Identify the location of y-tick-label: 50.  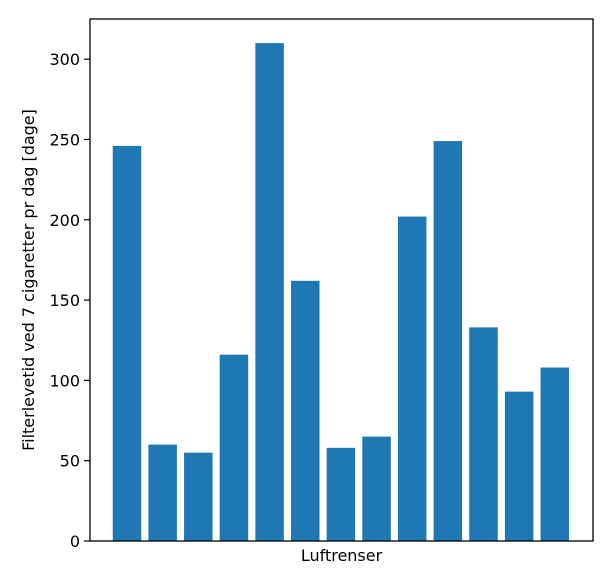
(70, 461).